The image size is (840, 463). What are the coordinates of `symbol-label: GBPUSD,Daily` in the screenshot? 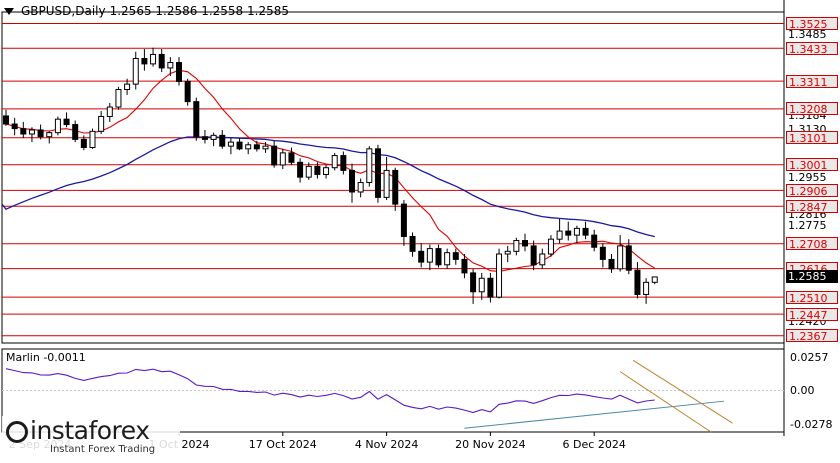 It's located at (63, 11).